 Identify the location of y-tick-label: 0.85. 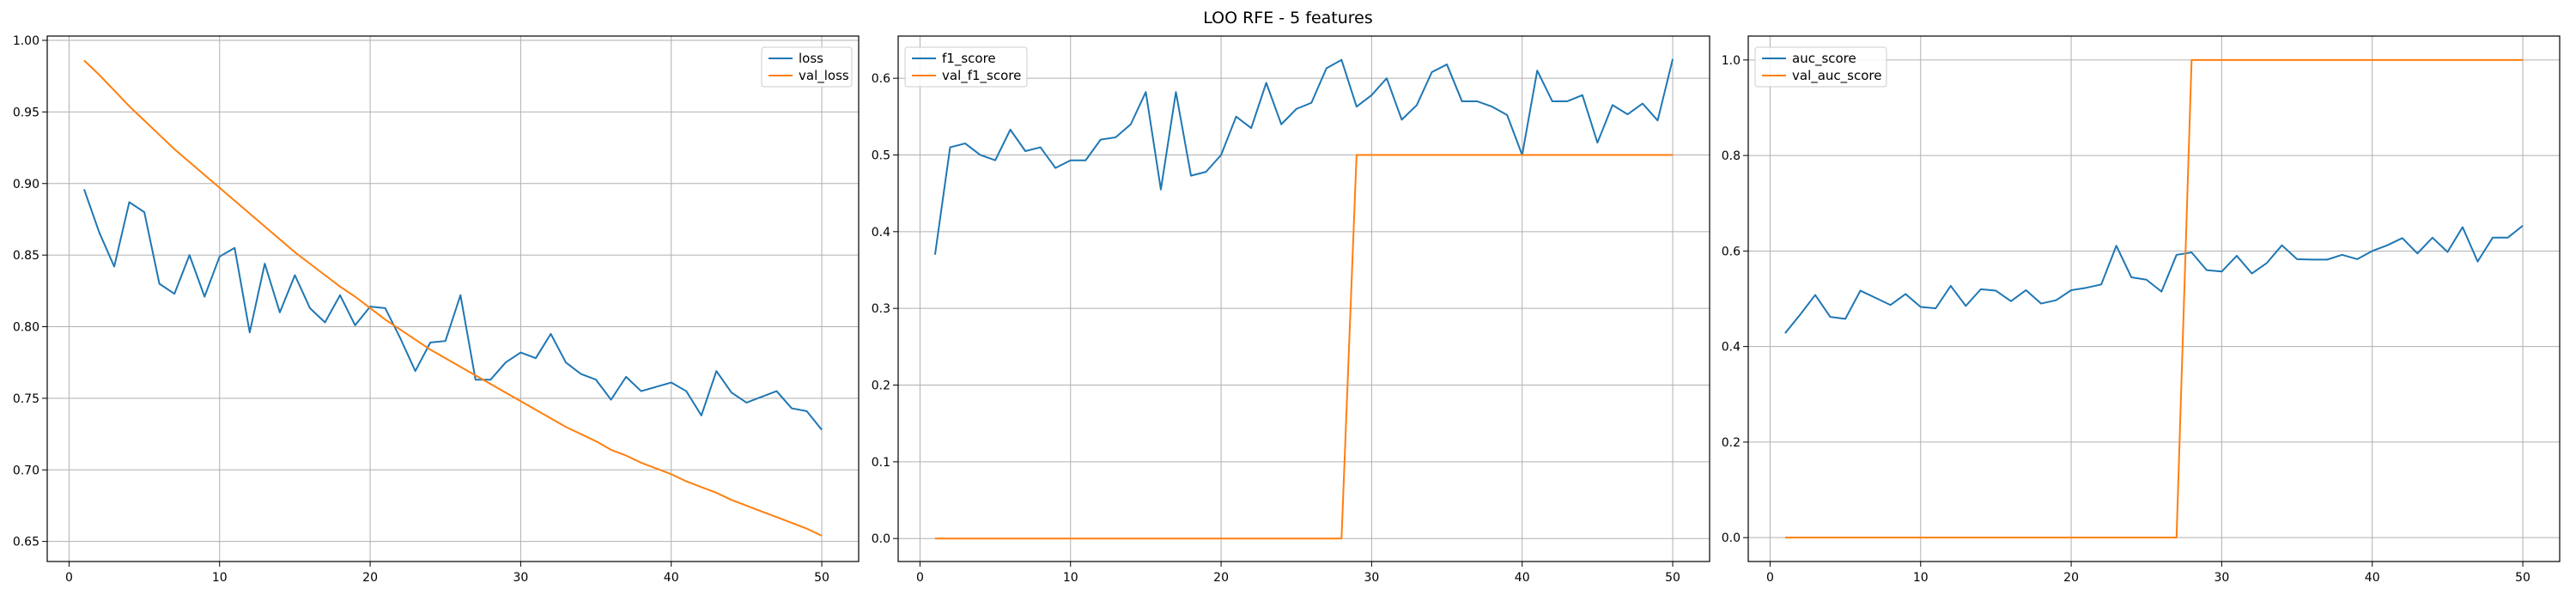
(26, 256).